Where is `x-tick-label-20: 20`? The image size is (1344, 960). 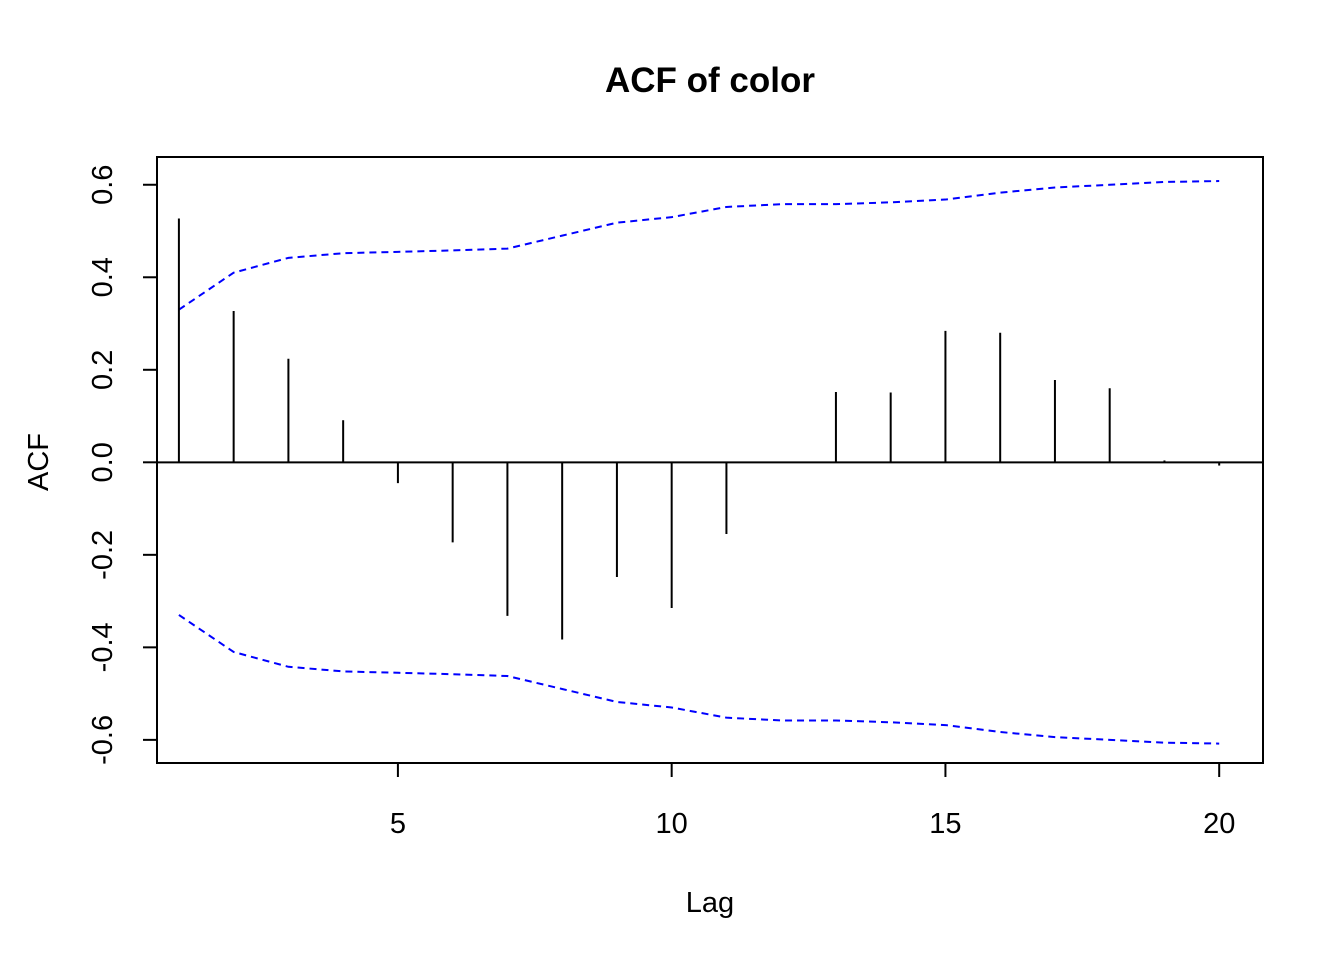 x-tick-label-20: 20 is located at coordinates (1219, 824).